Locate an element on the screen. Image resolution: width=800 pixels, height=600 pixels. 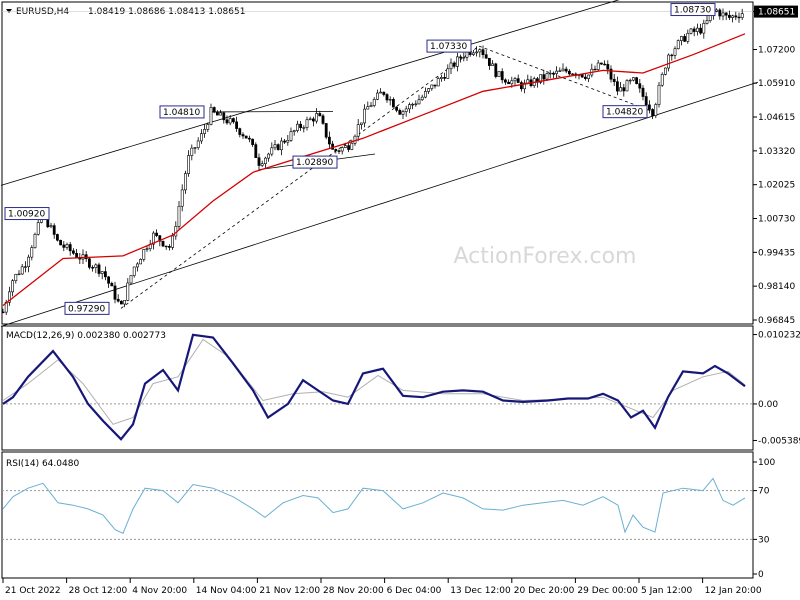
point-label: 1.08730 is located at coordinates (692, 11).